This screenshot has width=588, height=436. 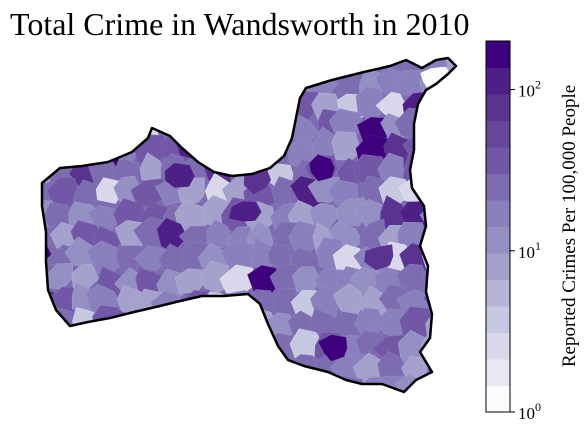 I want to click on colorbar-tick-label: 10¹, so click(x=529, y=250).